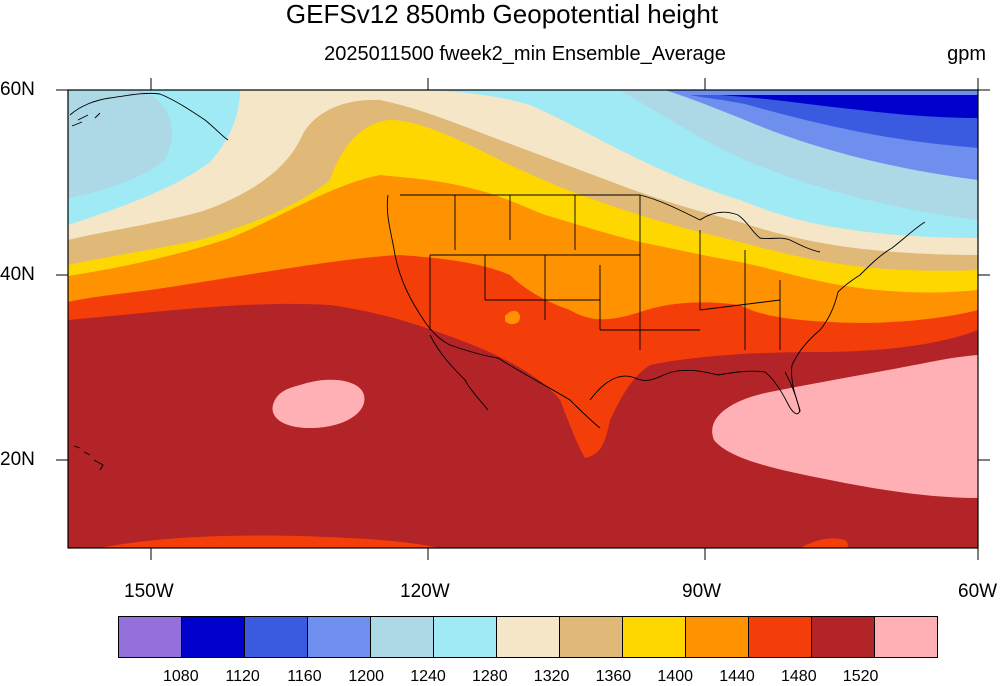 The width and height of the screenshot is (1004, 686). What do you see at coordinates (978, 591) in the screenshot?
I see `lon-label-60w: 60W` at bounding box center [978, 591].